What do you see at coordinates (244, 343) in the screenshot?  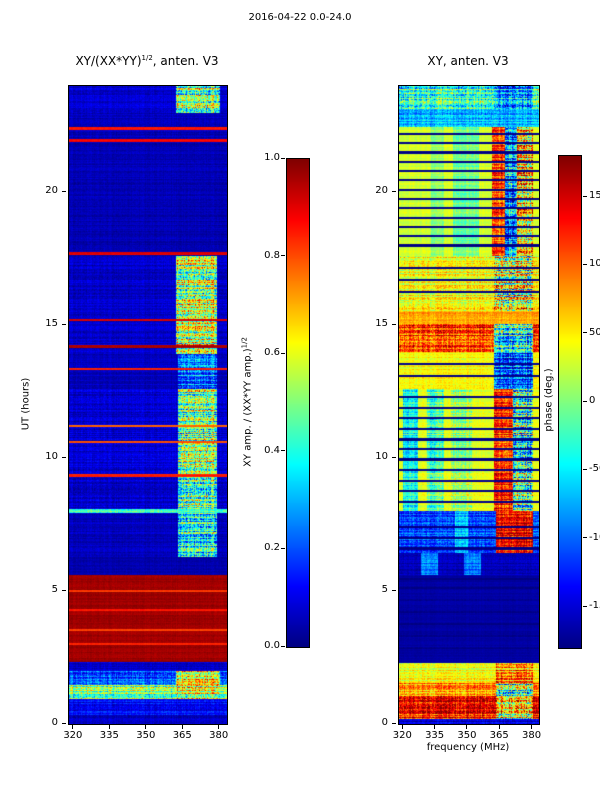 I see `left-colorbar-label-sup: 1/2` at bounding box center [244, 343].